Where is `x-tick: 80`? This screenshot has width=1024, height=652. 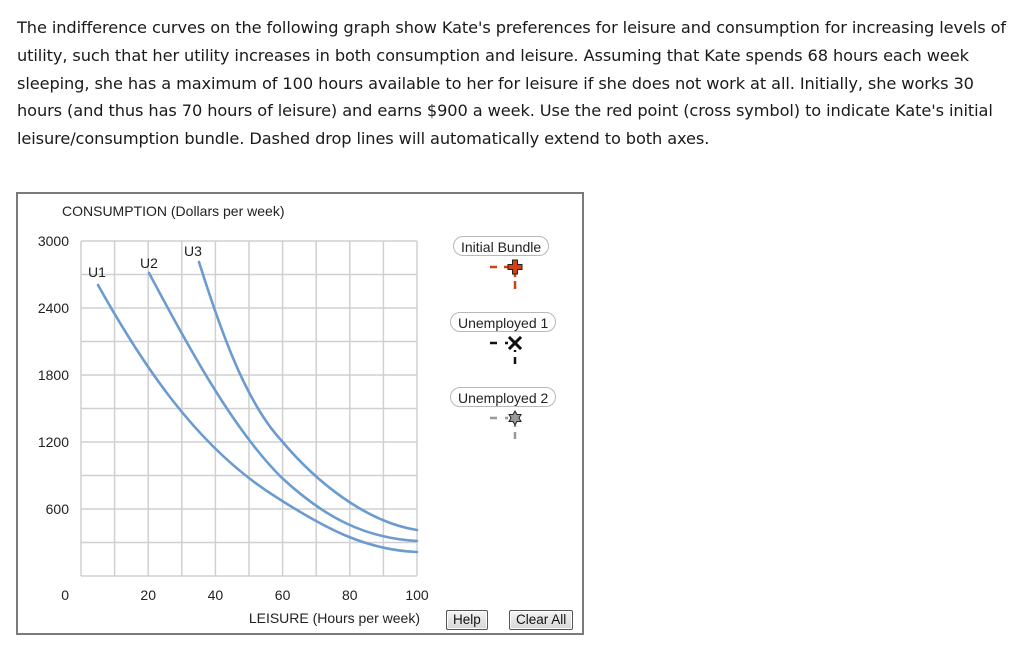 x-tick: 80 is located at coordinates (350, 595).